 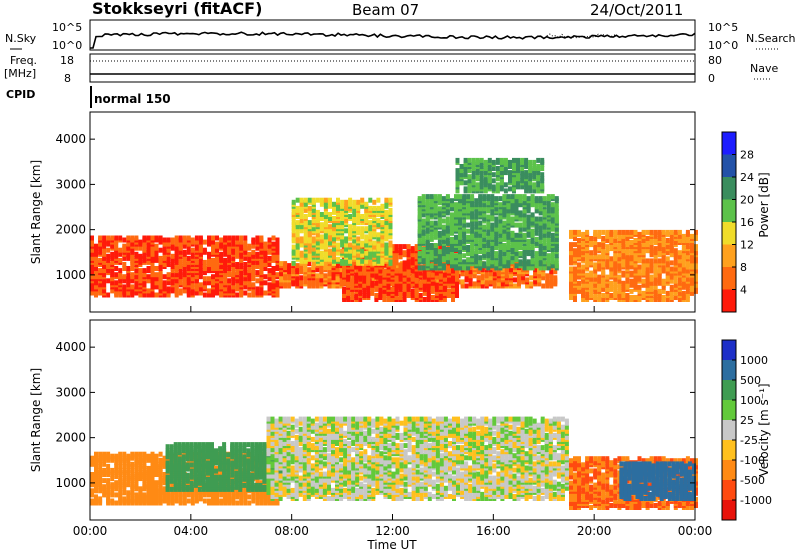 I want to click on y-tick-label: 3000, so click(x=70, y=184).